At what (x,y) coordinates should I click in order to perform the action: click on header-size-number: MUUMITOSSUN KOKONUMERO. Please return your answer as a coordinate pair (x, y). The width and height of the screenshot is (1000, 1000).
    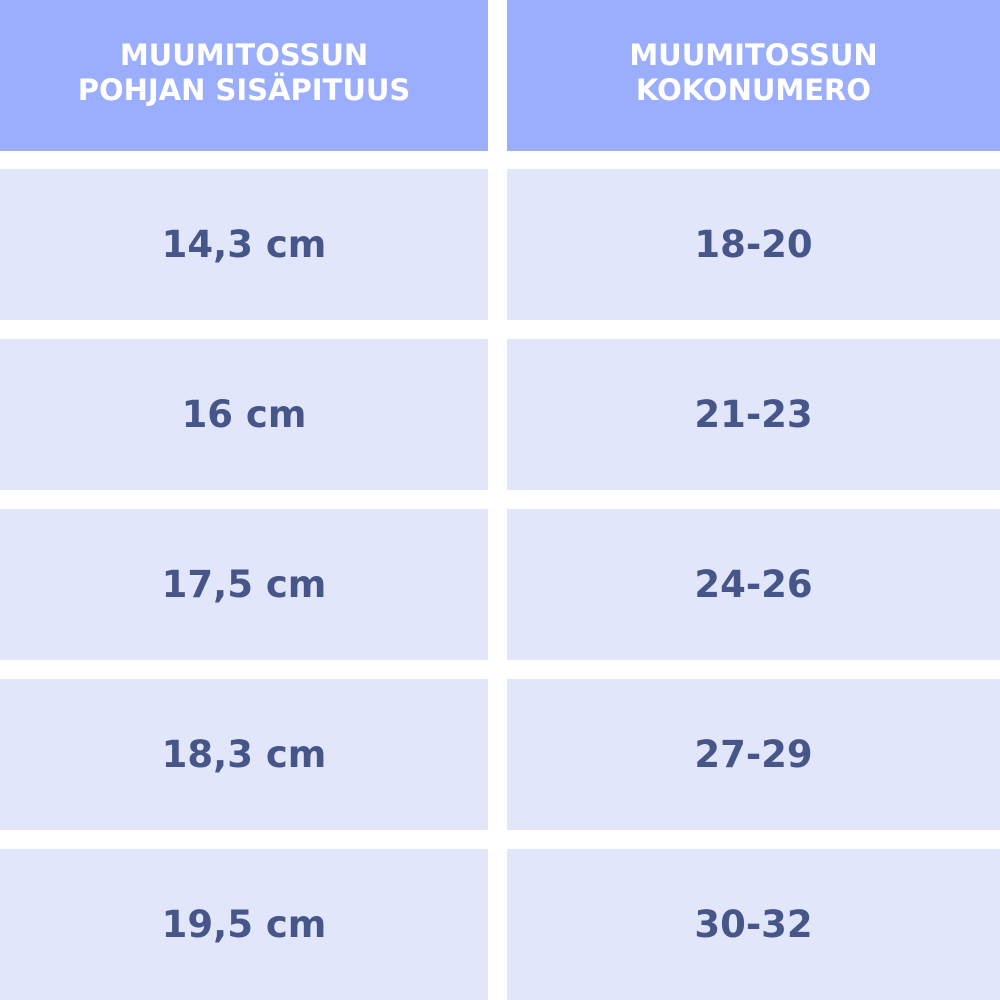
    Looking at the image, I should click on (753, 75).